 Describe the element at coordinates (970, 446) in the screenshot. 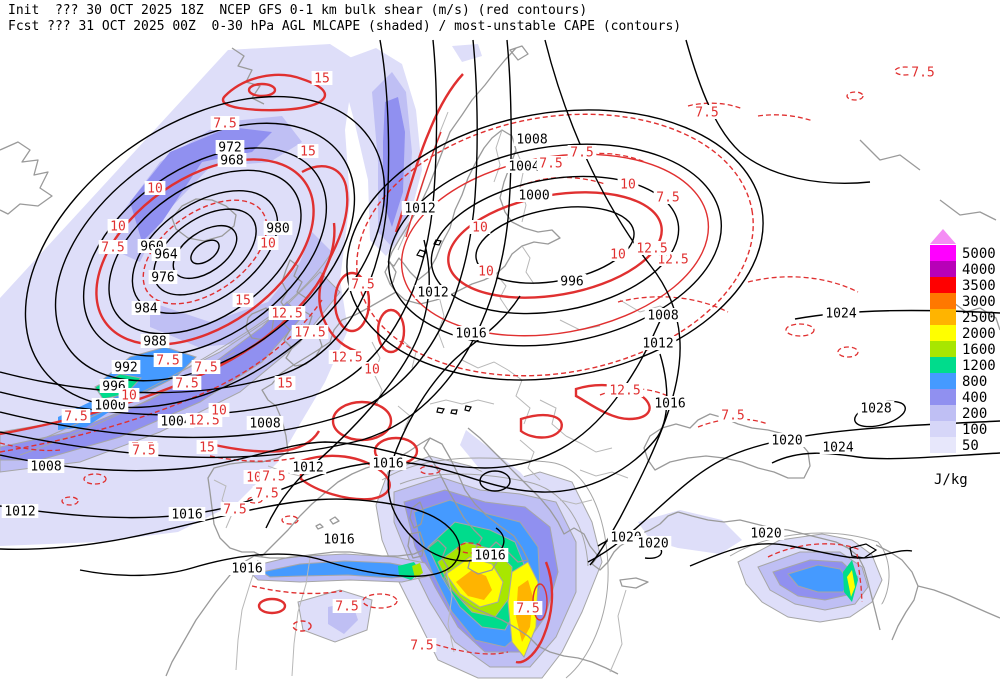

I see `legend-value: 50` at that location.